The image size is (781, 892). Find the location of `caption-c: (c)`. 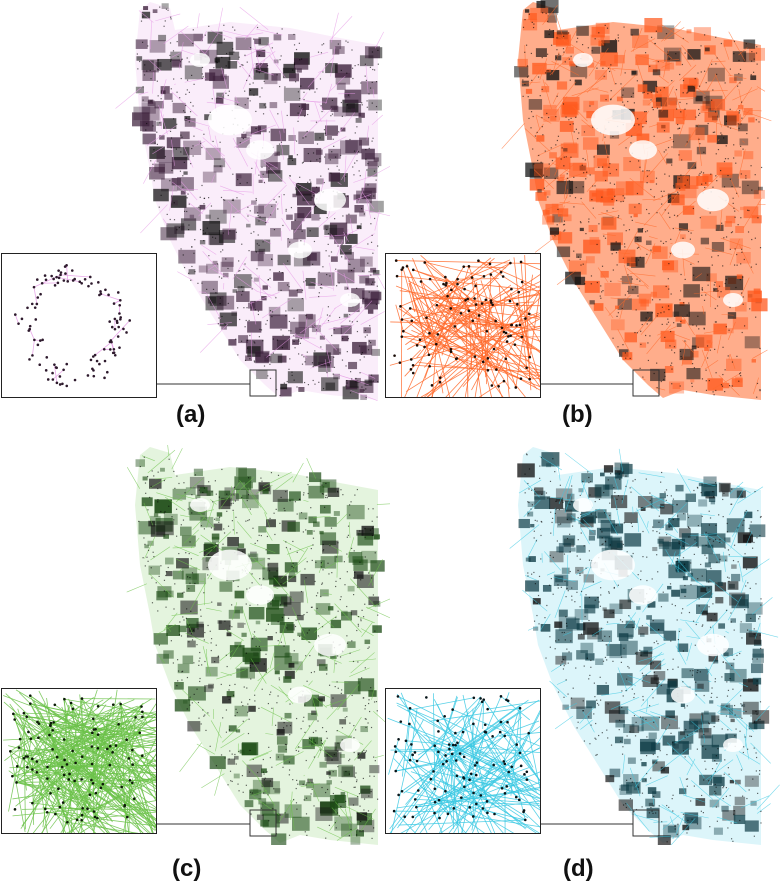

caption-c: (c) is located at coordinates (187, 868).